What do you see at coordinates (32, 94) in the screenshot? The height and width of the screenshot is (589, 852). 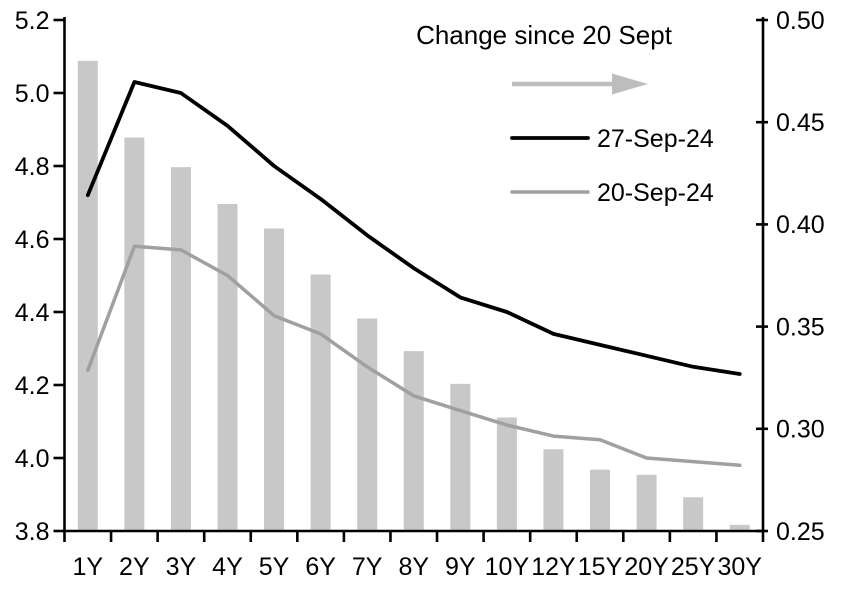 I see `left-axis-tick-label: 5.0` at bounding box center [32, 94].